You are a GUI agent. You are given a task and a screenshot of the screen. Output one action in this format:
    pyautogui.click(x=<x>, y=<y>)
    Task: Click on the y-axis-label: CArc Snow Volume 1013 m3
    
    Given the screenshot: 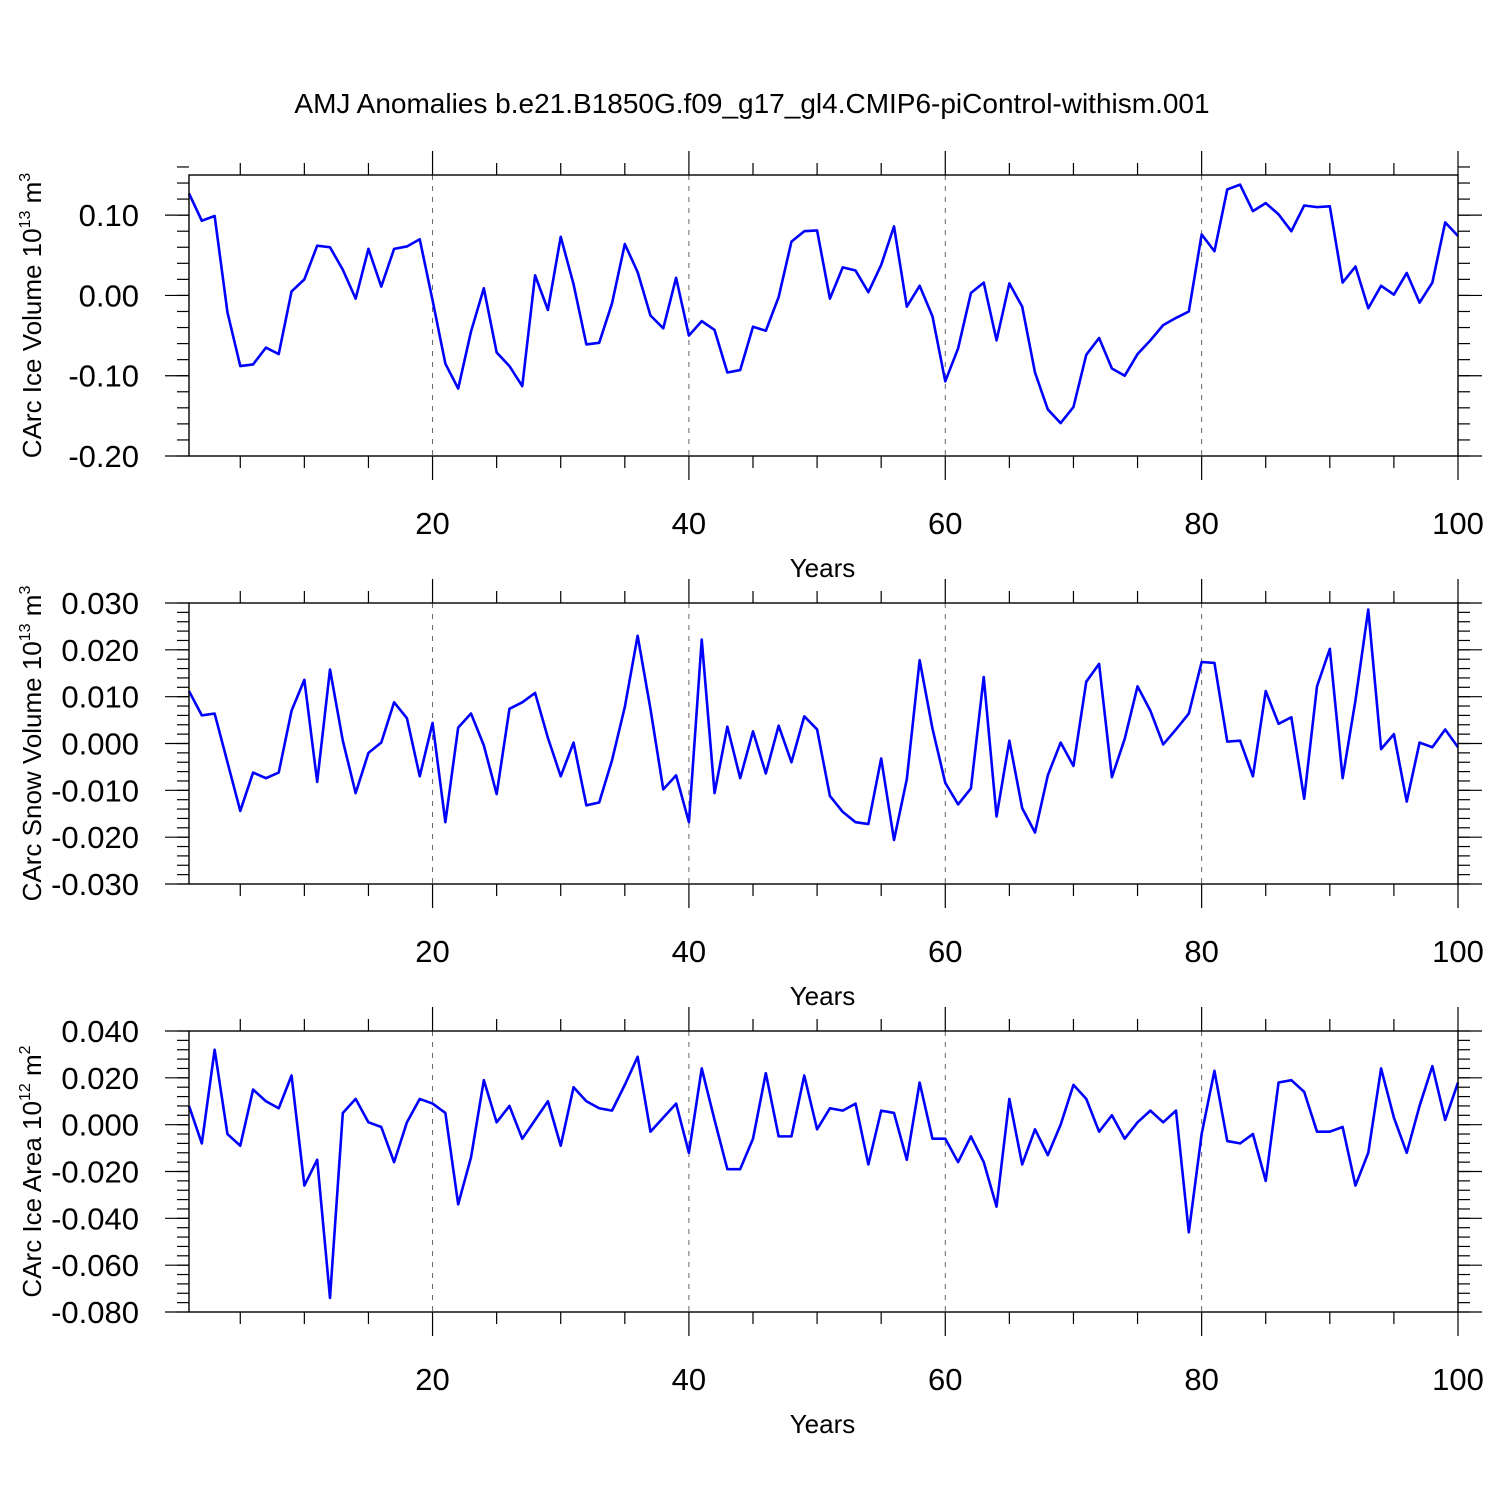 What is the action you would take?
    pyautogui.click(x=32, y=744)
    